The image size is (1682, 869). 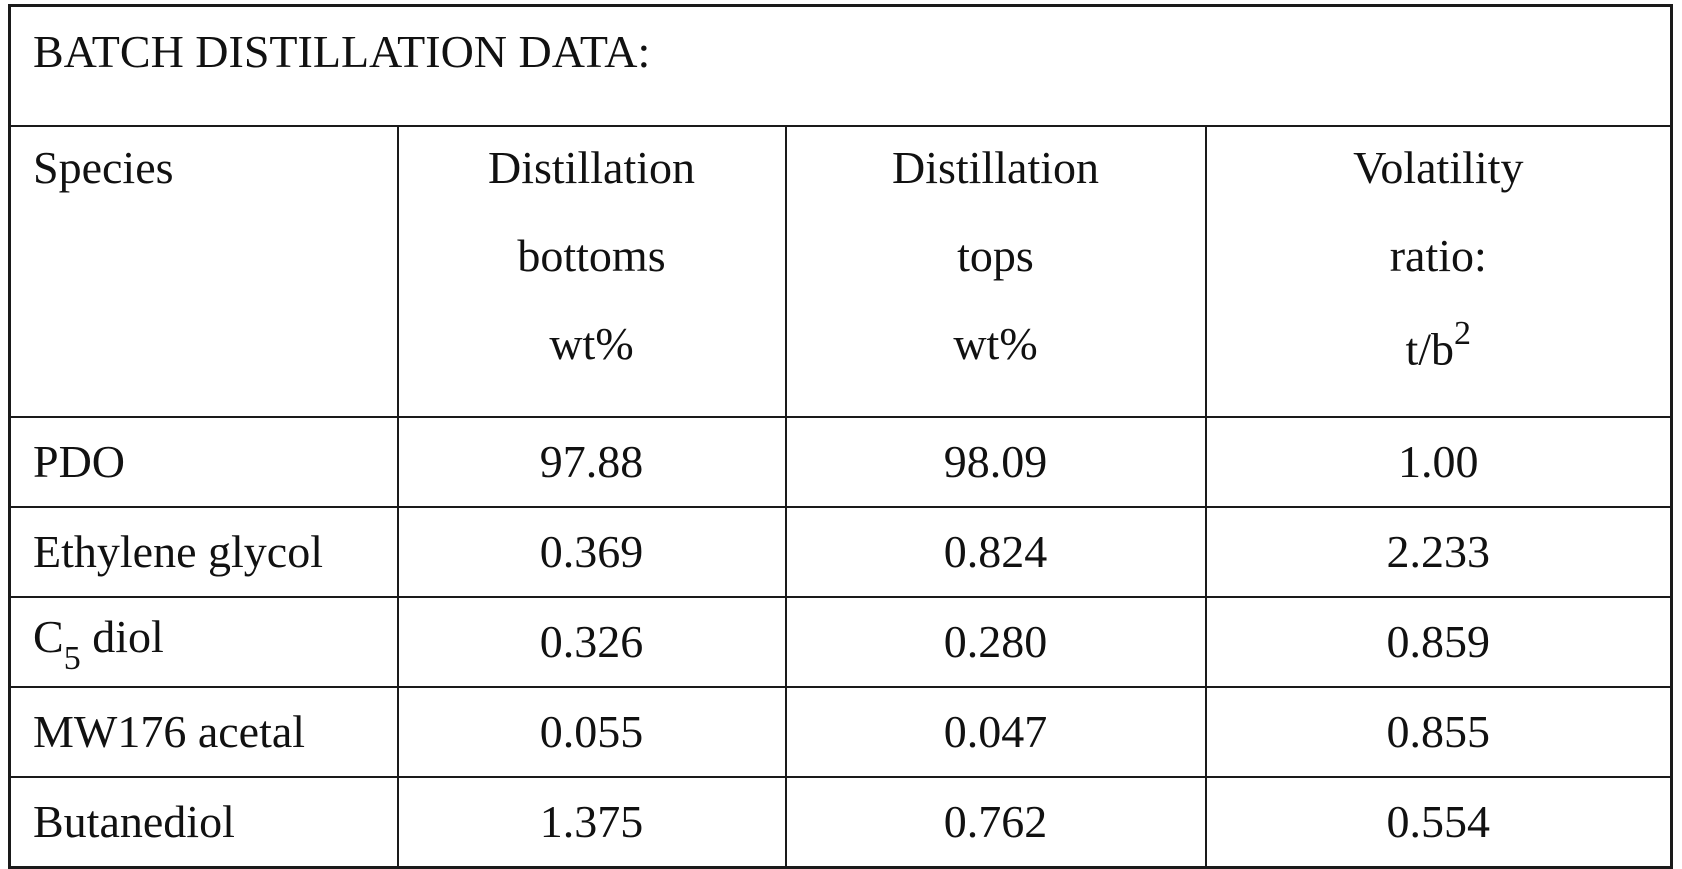 What do you see at coordinates (204, 732) in the screenshot?
I see `cell-species: MW176 acetal` at bounding box center [204, 732].